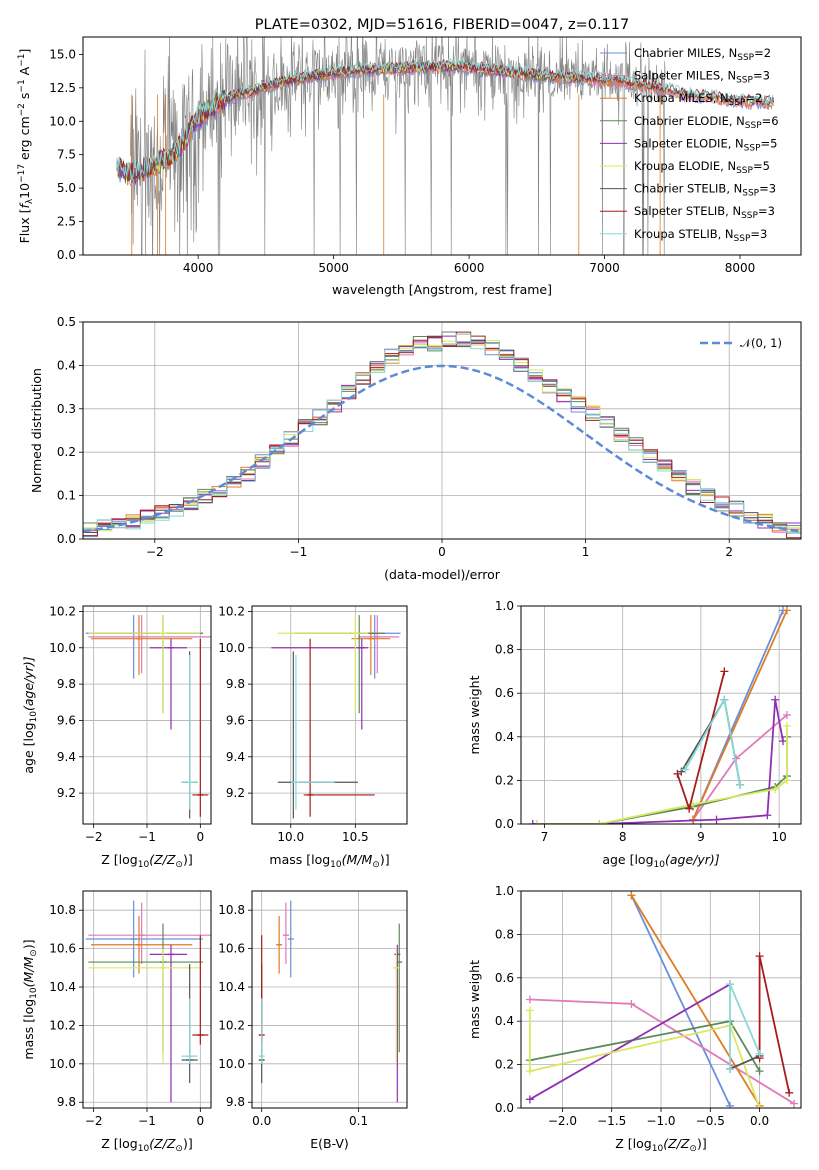 The image size is (819, 1170). Describe the element at coordinates (702, 54) in the screenshot. I see `legend-entry: Chabrier MILES, NSSP=2` at that location.